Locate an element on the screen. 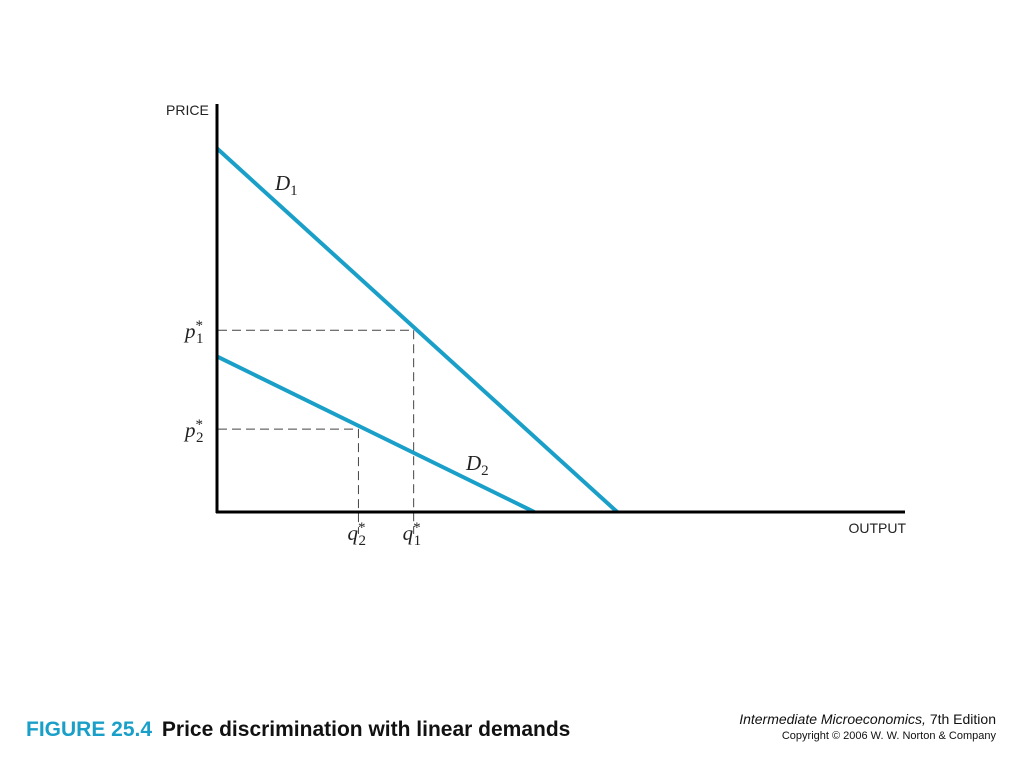 Image resolution: width=1024 pixels, height=768 pixels. tick-label-q1: q* 1 is located at coordinates (412, 534).